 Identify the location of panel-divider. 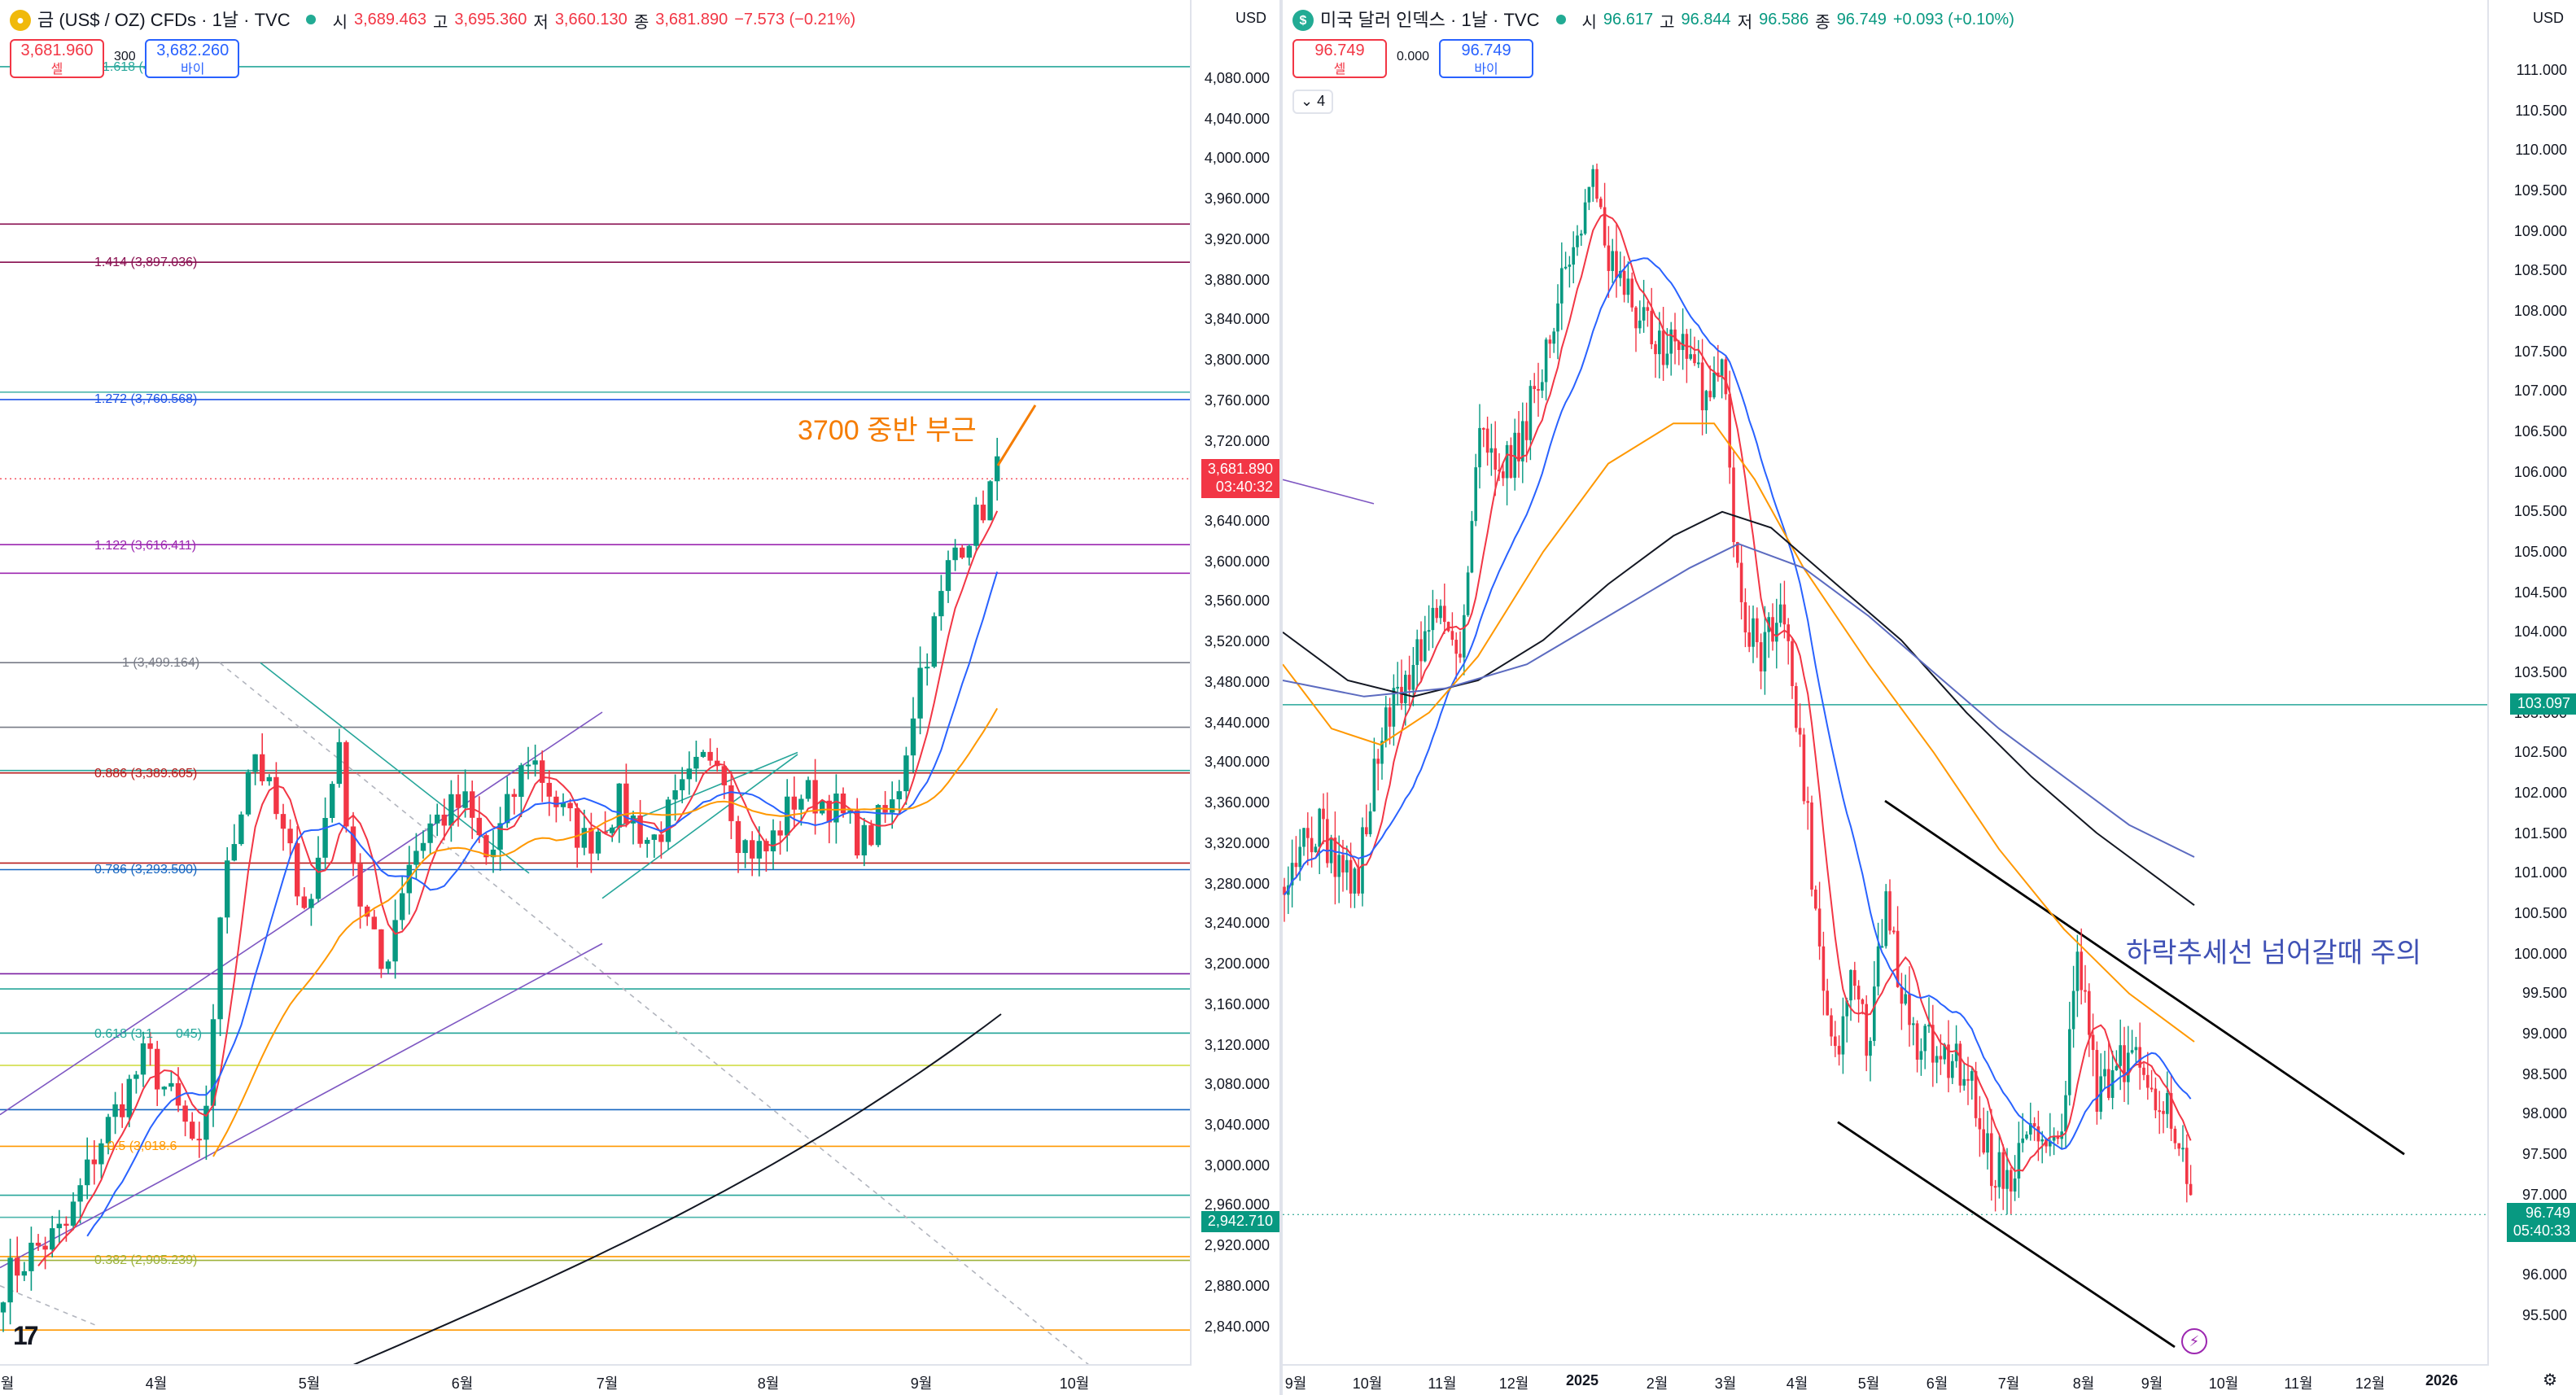
(1281, 697).